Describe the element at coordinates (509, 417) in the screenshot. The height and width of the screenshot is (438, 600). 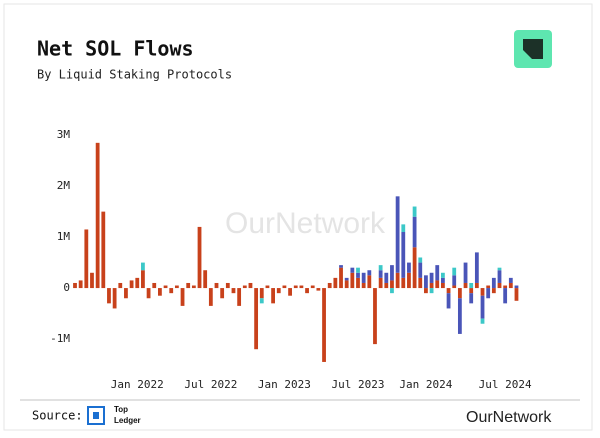
I see `footer-mark: OurNetwork` at that location.